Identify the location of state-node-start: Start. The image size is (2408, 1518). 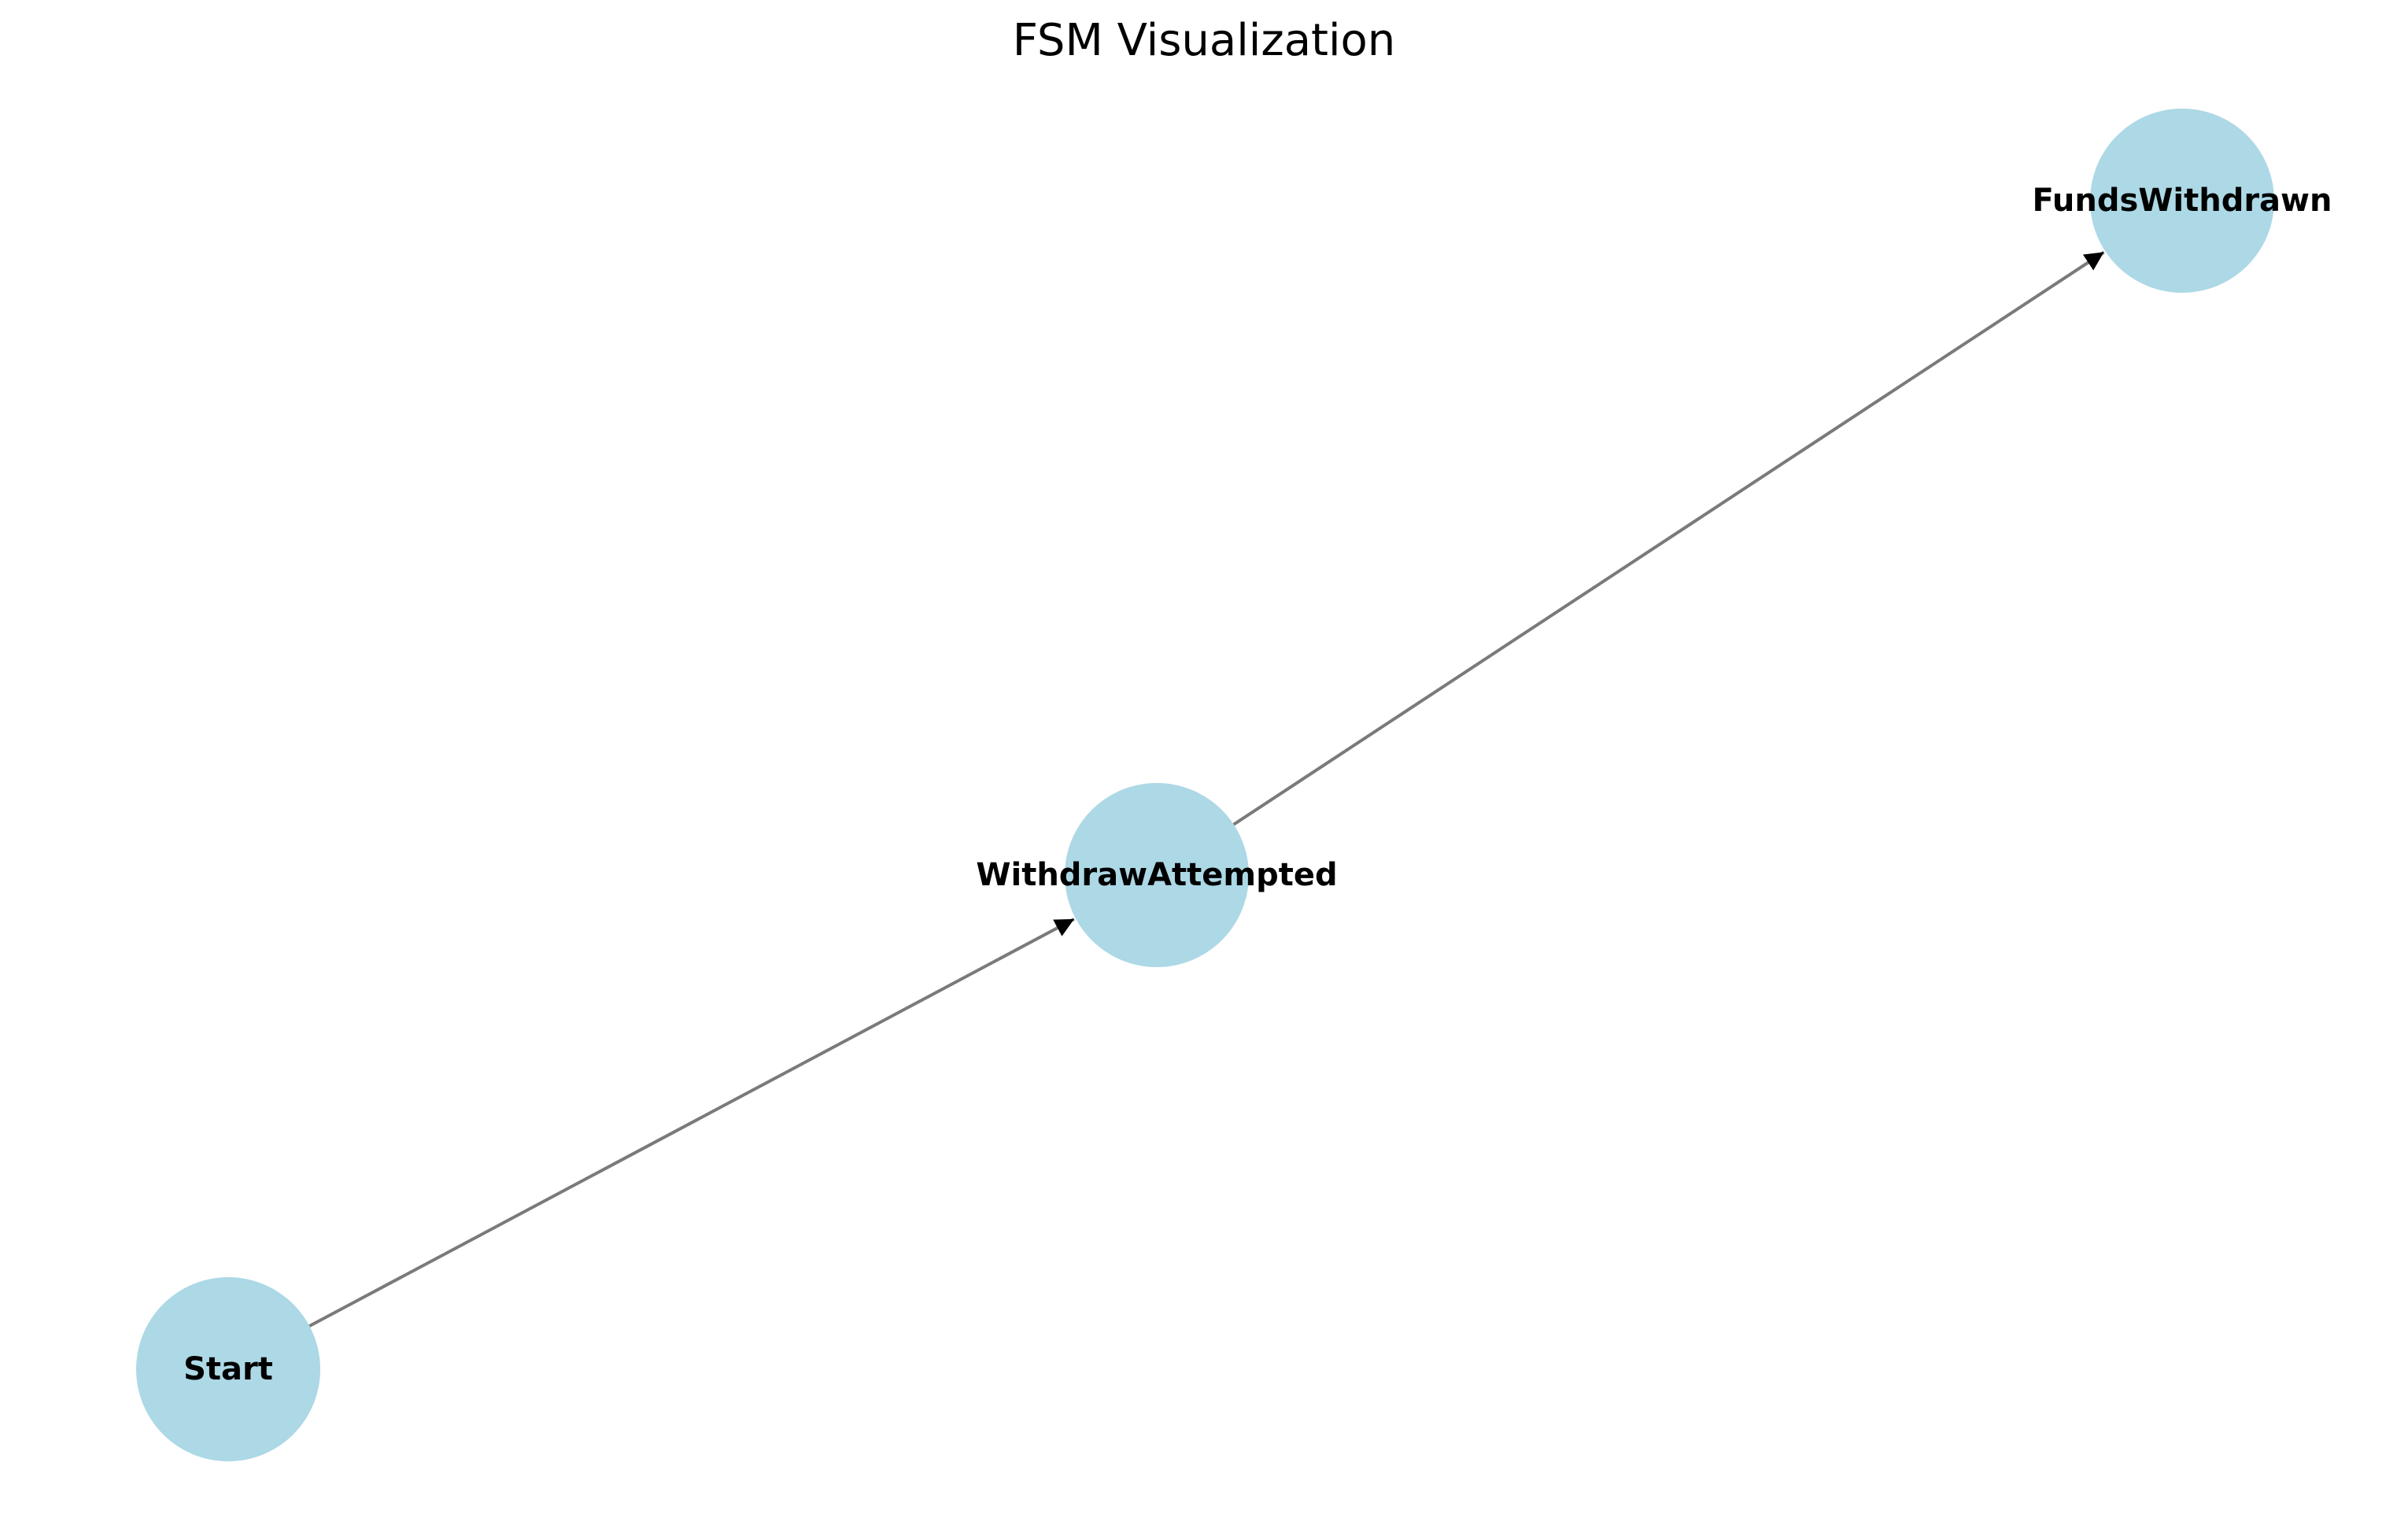
(228, 1369).